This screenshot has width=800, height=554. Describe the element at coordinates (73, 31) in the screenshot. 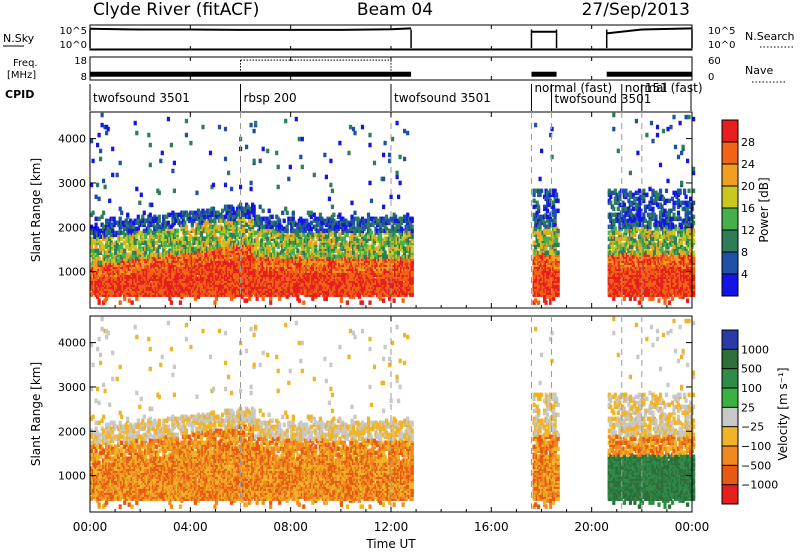

I see `nsky-tick-top: 10^5` at that location.